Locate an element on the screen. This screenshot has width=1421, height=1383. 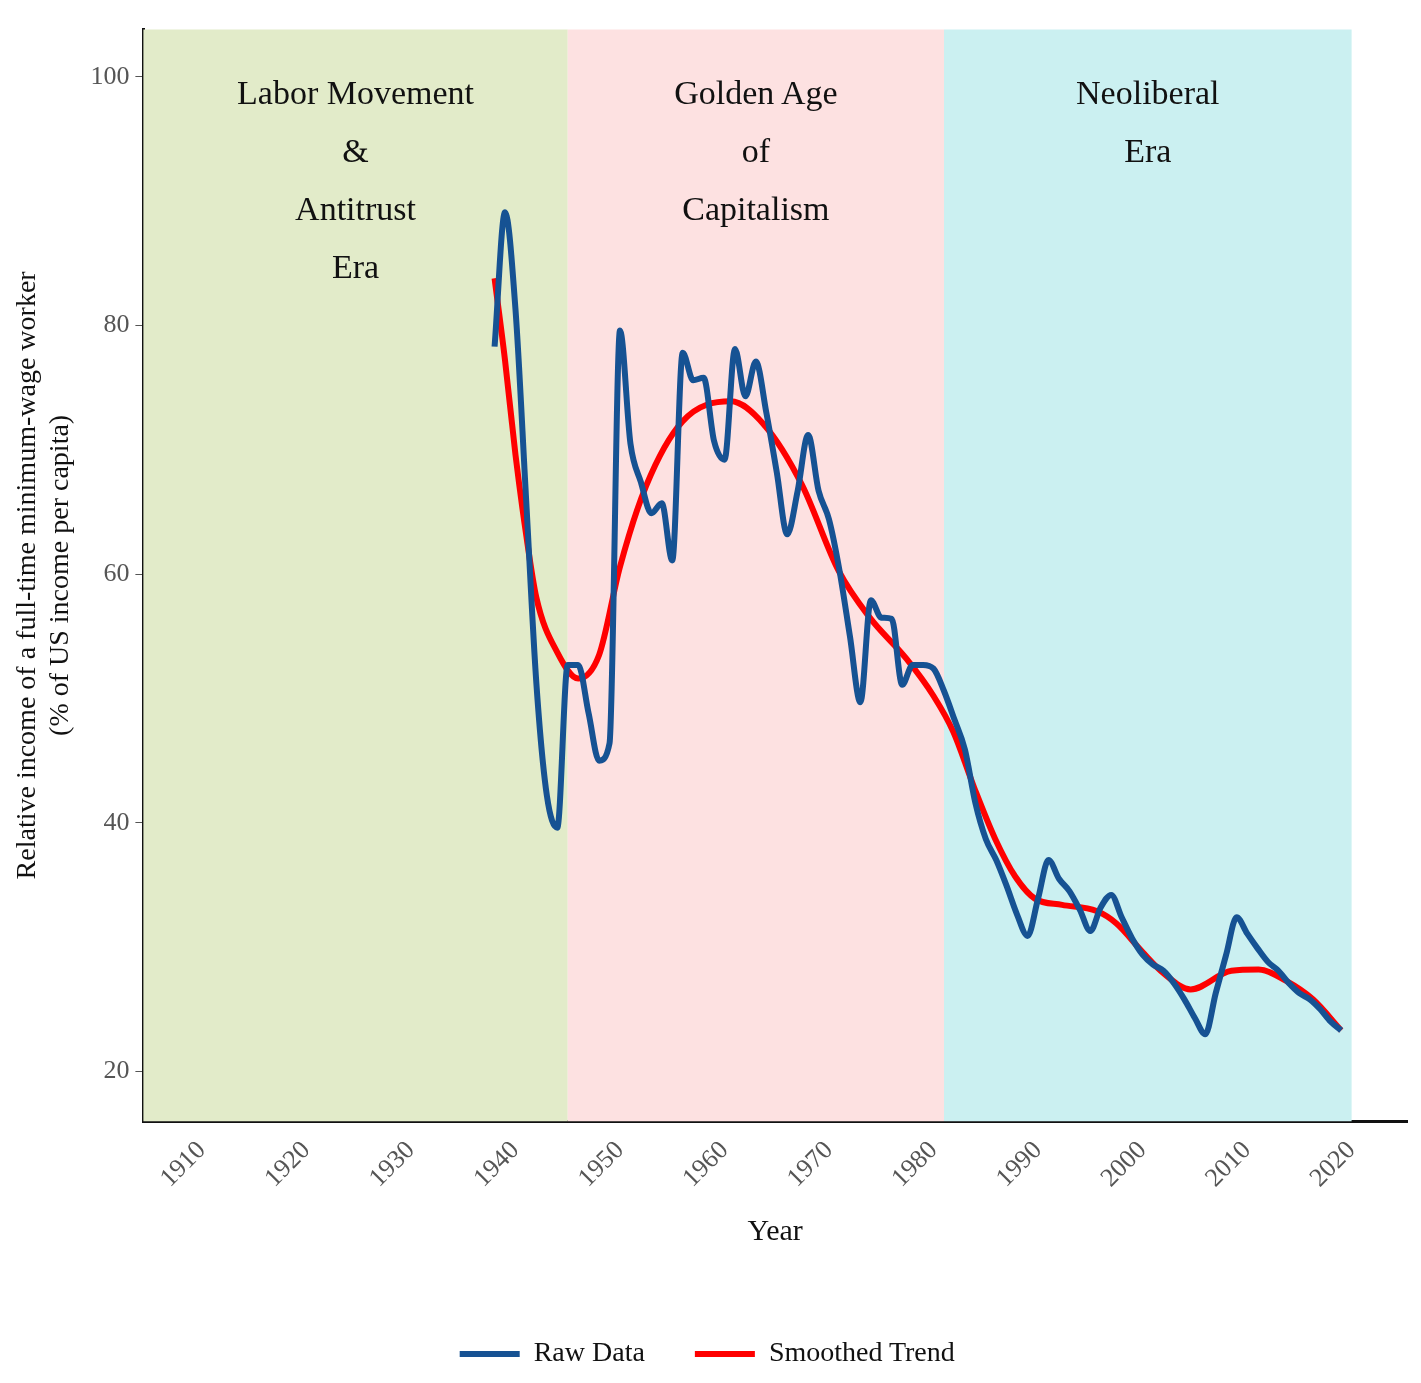
x-tick-label: 1990 is located at coordinates (1018, 1163).